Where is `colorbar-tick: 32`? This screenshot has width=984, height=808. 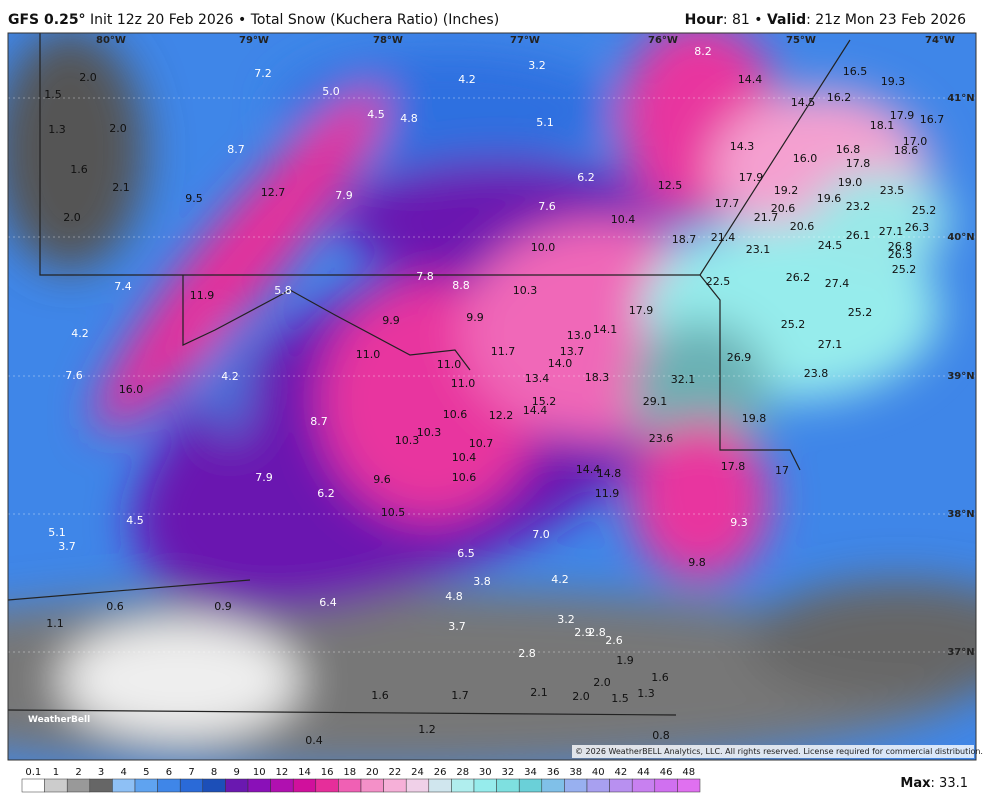
colorbar-tick: 32 is located at coordinates (508, 772).